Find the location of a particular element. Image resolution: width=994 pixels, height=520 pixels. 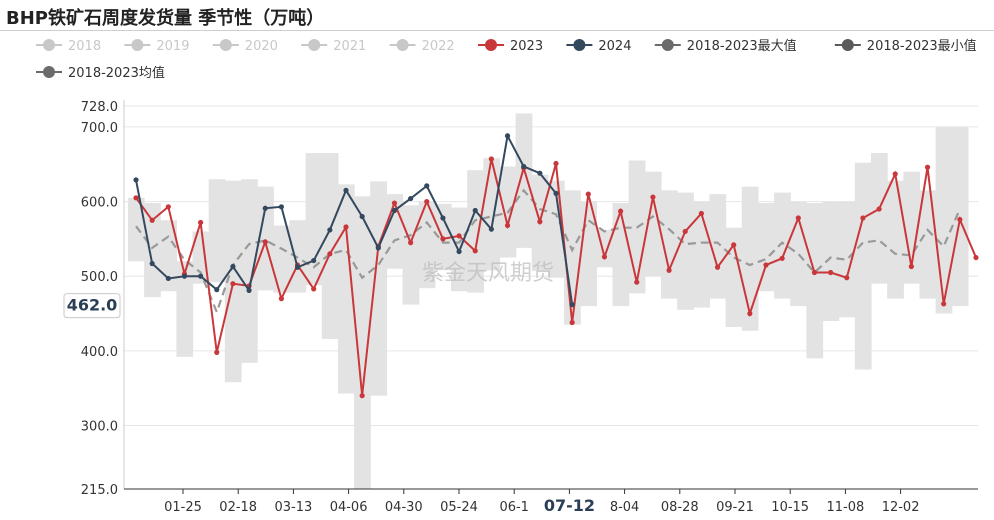

legend-label: 2022 is located at coordinates (438, 46).